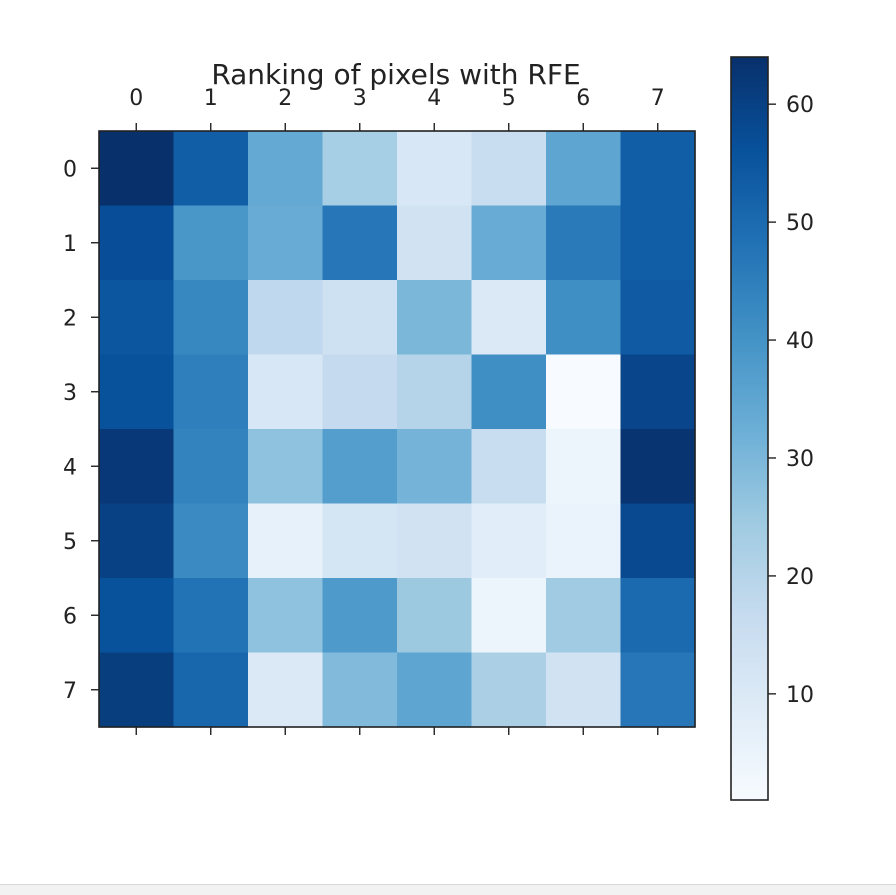 The width and height of the screenshot is (896, 895). Describe the element at coordinates (800, 459) in the screenshot. I see `colorbar-tick-label: 30` at that location.